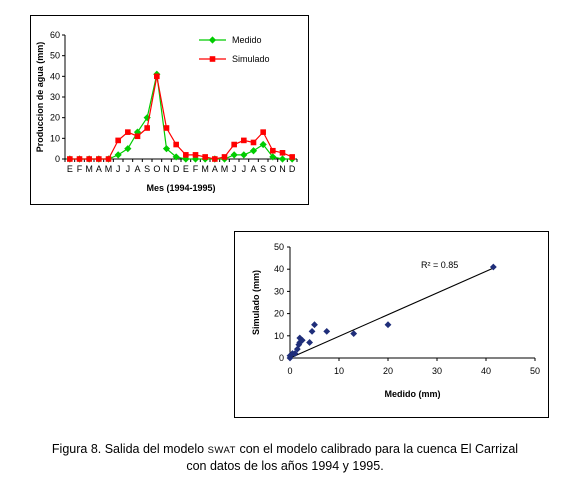 The image size is (570, 487). I want to click on trend-line, so click(393, 312).